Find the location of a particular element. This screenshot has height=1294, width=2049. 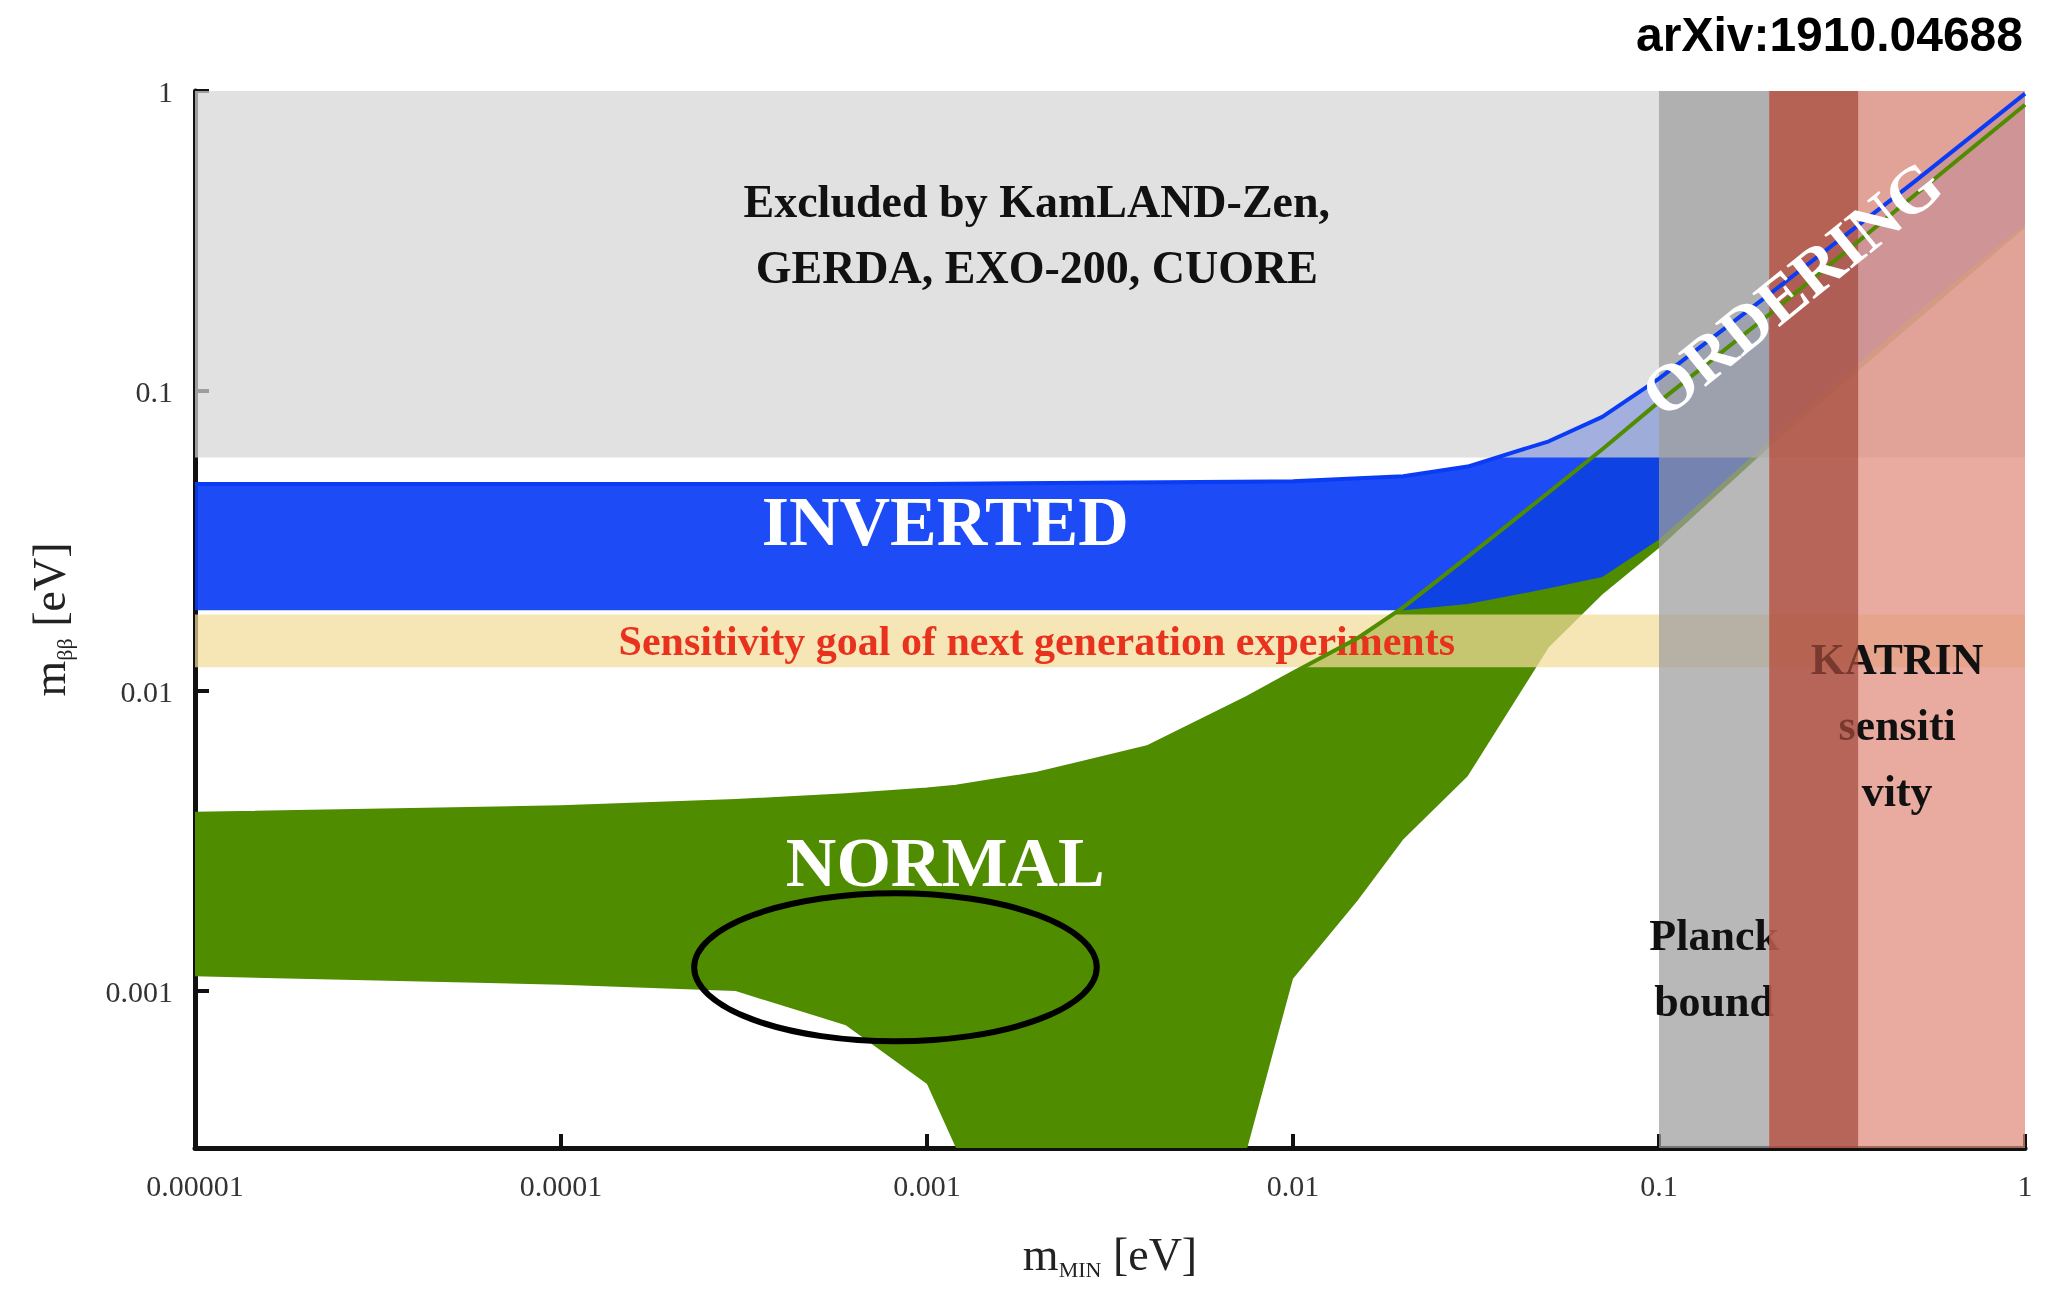

y-tick-label: 0.1 is located at coordinates (154, 391).